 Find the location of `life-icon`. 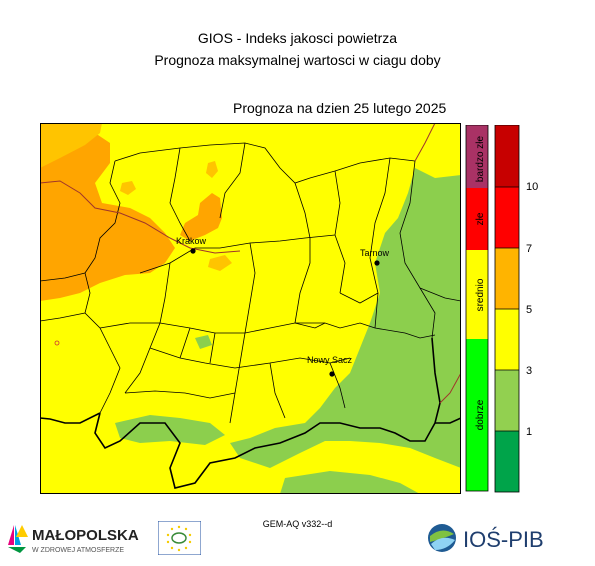

life-icon is located at coordinates (179, 538).